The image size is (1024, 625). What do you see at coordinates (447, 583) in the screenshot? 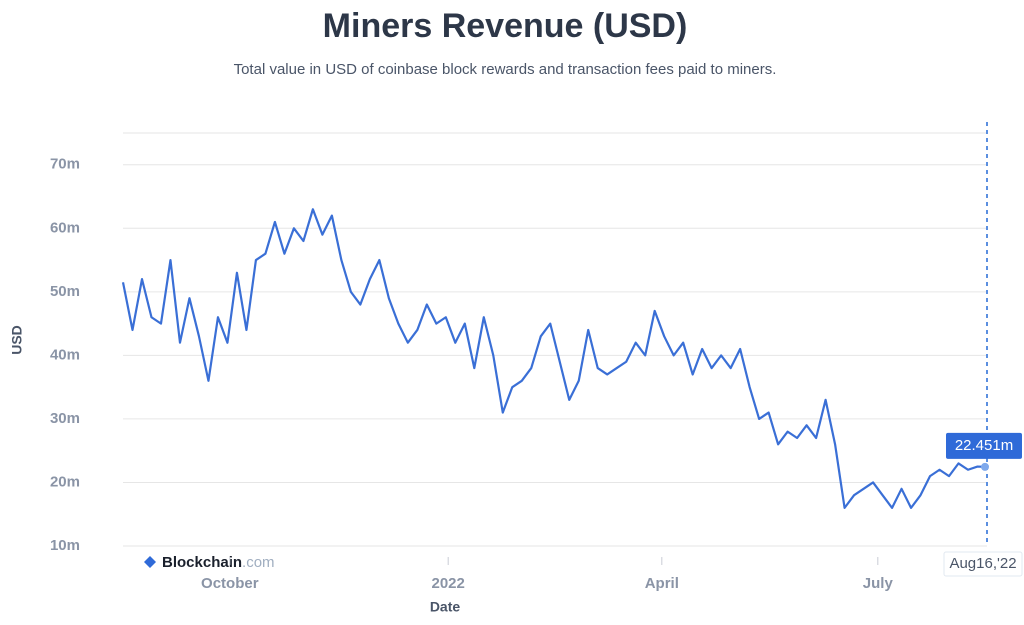
I see `x-tick-label: 2022` at bounding box center [447, 583].